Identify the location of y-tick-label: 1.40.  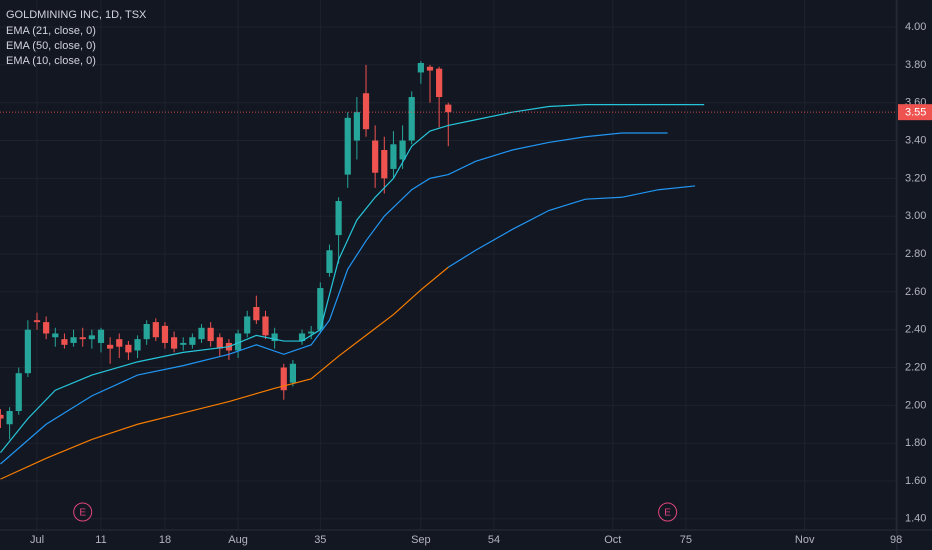
(915, 519).